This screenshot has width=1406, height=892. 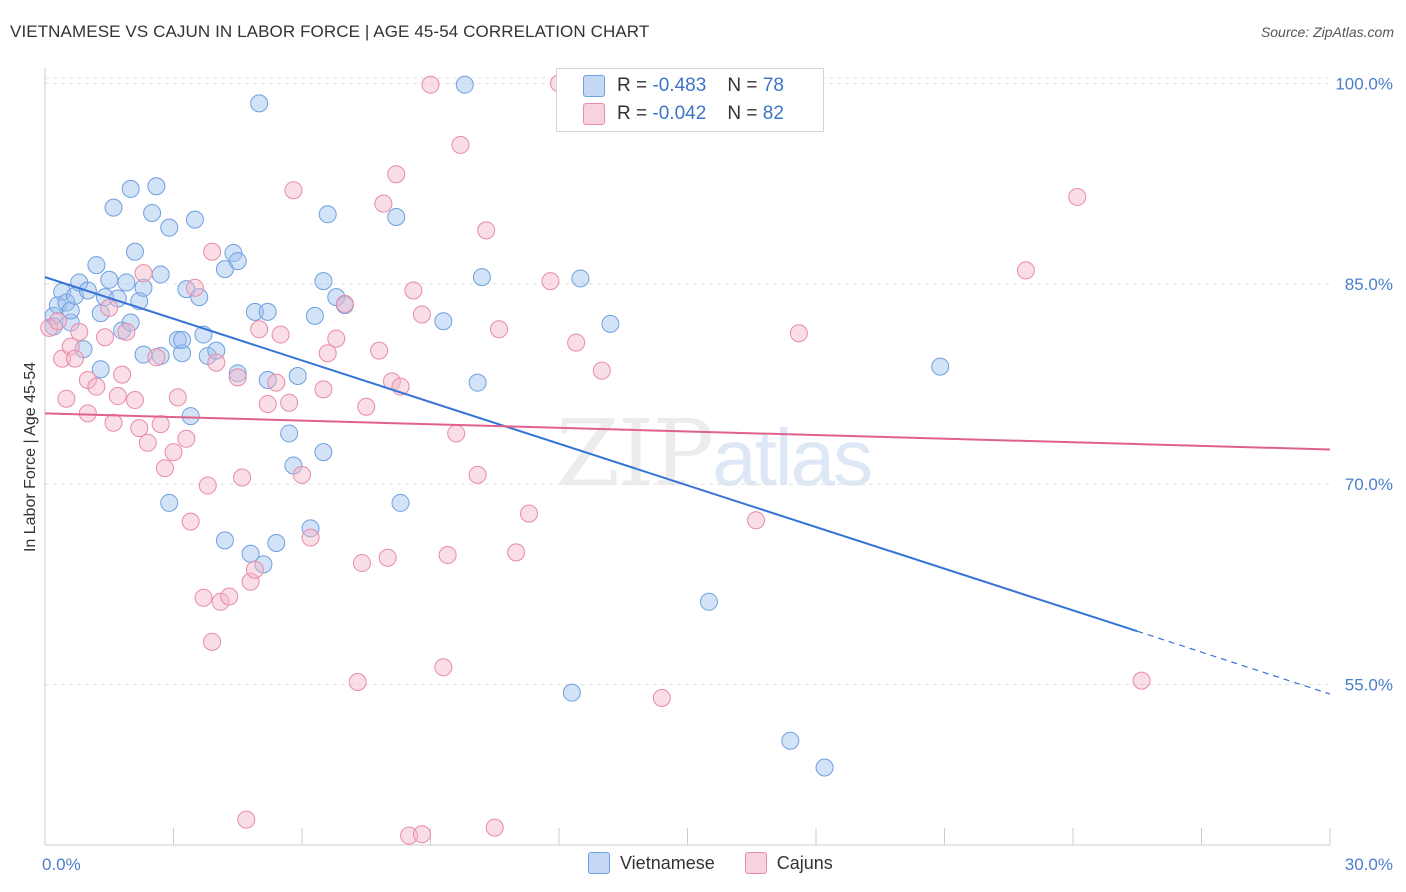 I want to click on legend-row-vietnamese: R = -0.483 N = 78, so click(x=670, y=86).